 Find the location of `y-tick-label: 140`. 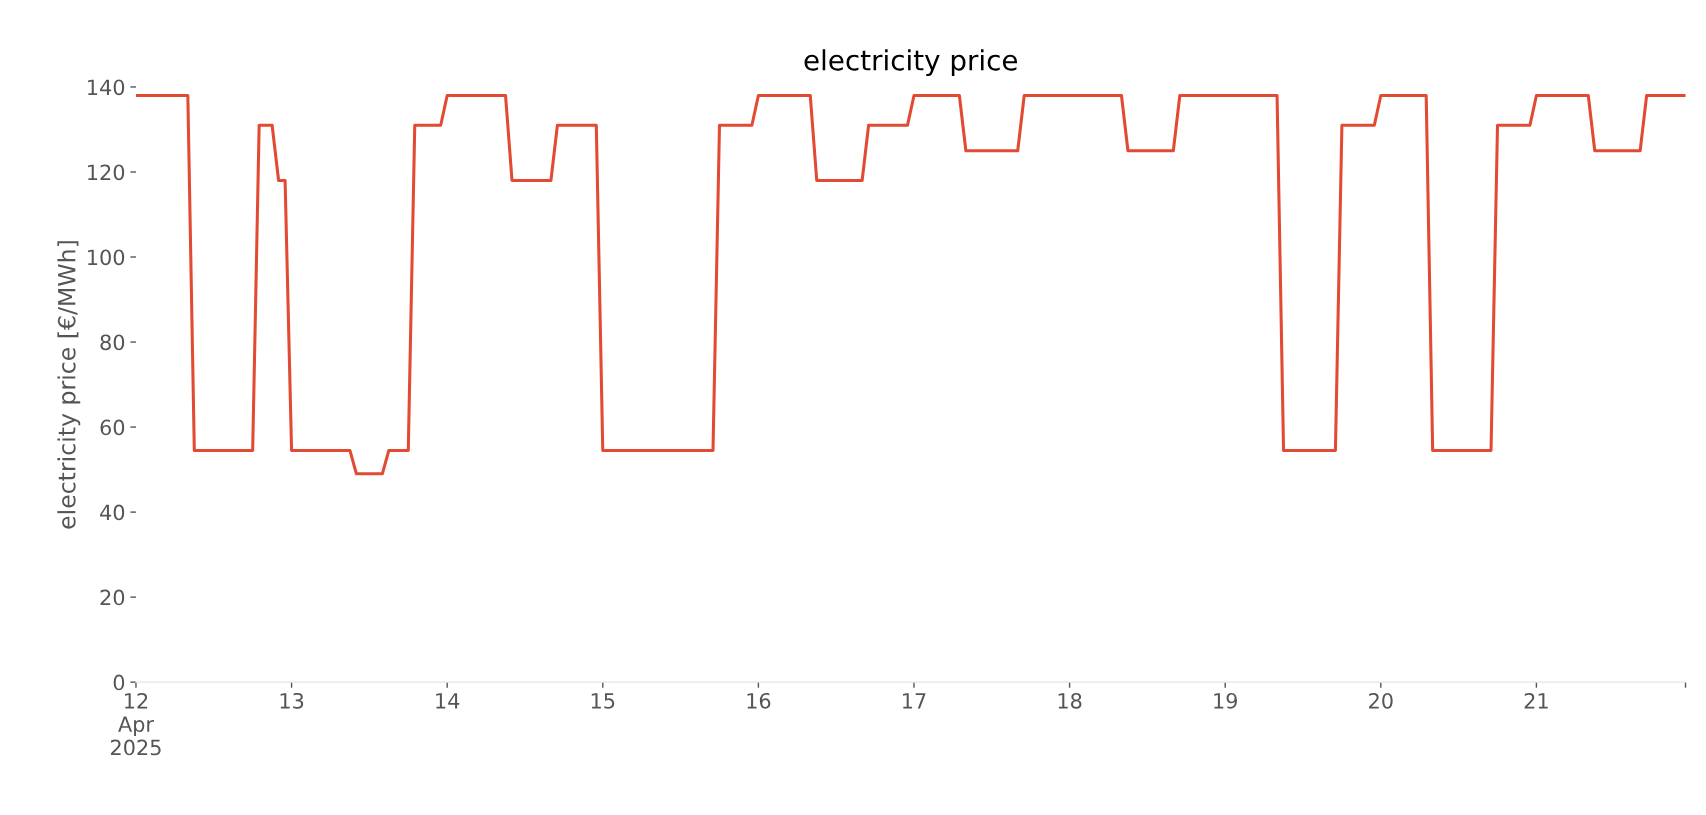

y-tick-label: 140 is located at coordinates (106, 87).